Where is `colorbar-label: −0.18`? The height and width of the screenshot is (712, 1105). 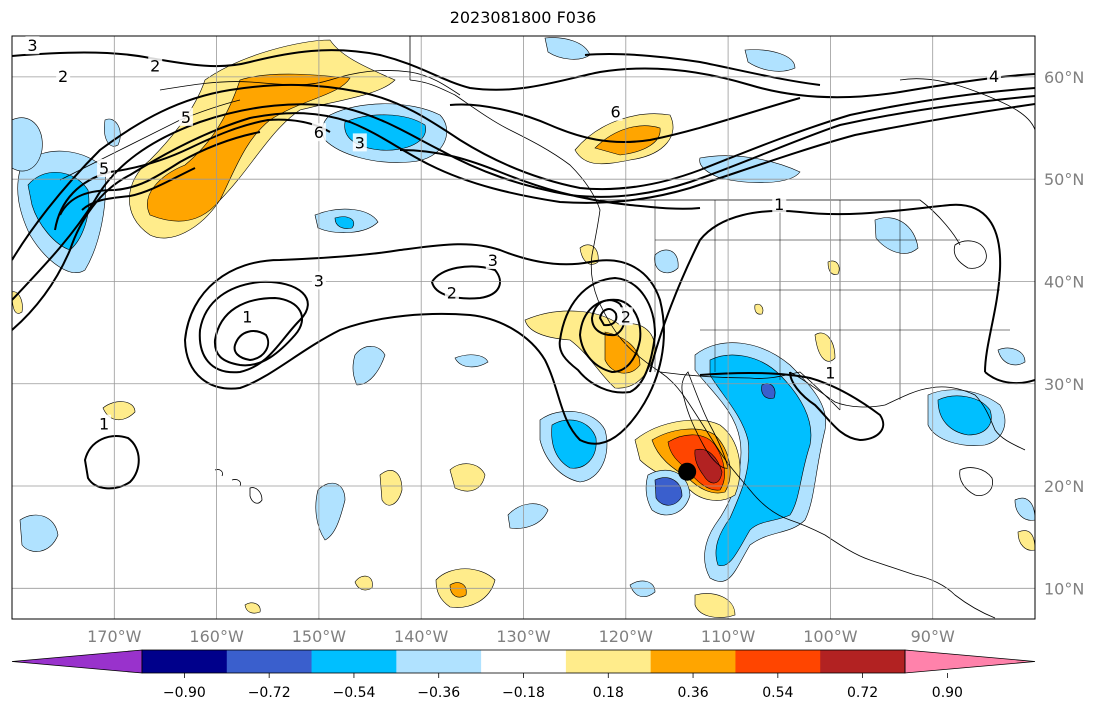
colorbar-label: −0.18 is located at coordinates (523, 693).